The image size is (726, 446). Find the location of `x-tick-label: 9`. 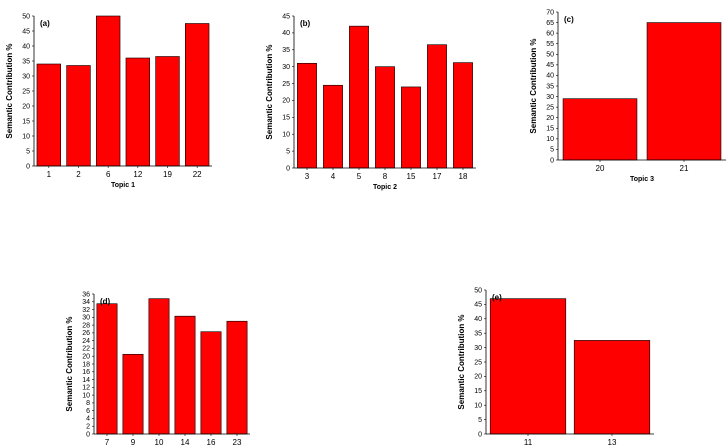

x-tick-label: 9 is located at coordinates (133, 442).